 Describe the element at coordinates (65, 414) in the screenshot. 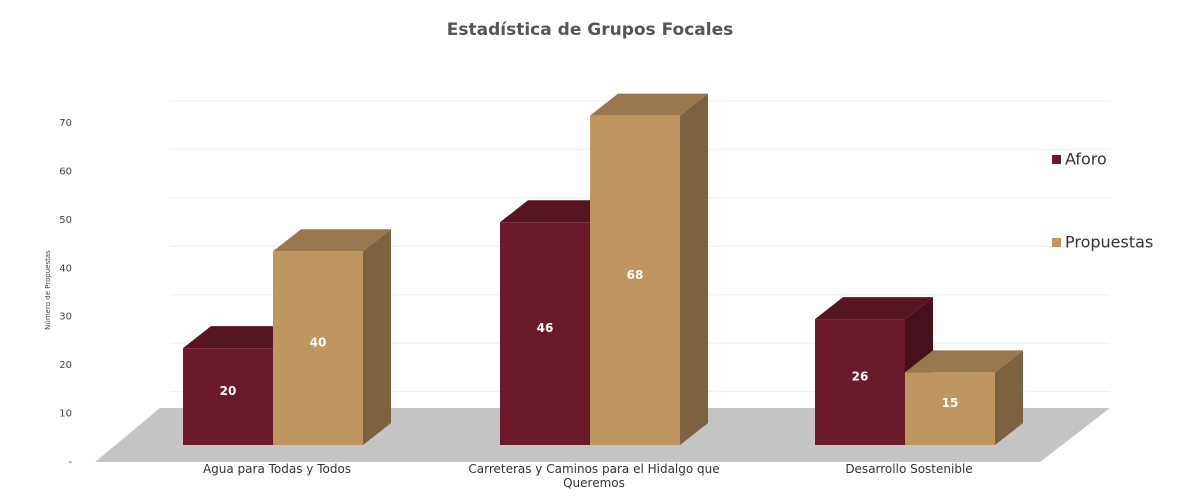

I see `y-tick-label: 10` at that location.